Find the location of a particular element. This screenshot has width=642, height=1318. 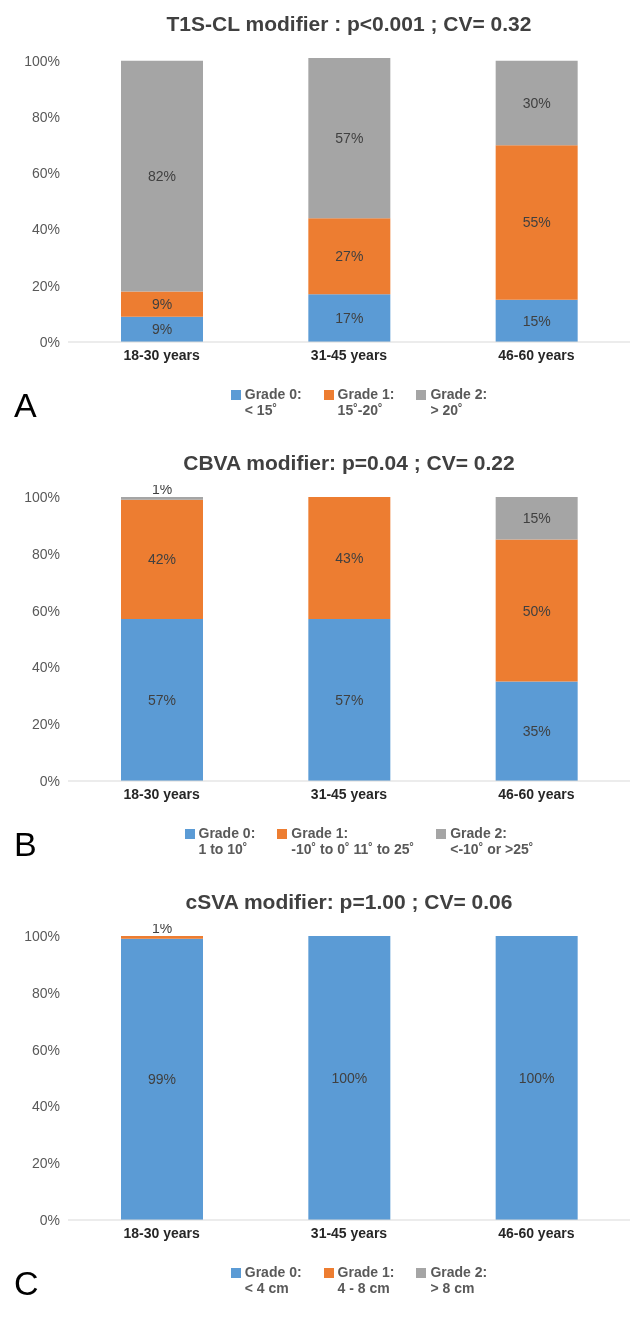

chart-title: cSVA modifier: p=1.00 ; CV= 0.06 is located at coordinates (349, 901).